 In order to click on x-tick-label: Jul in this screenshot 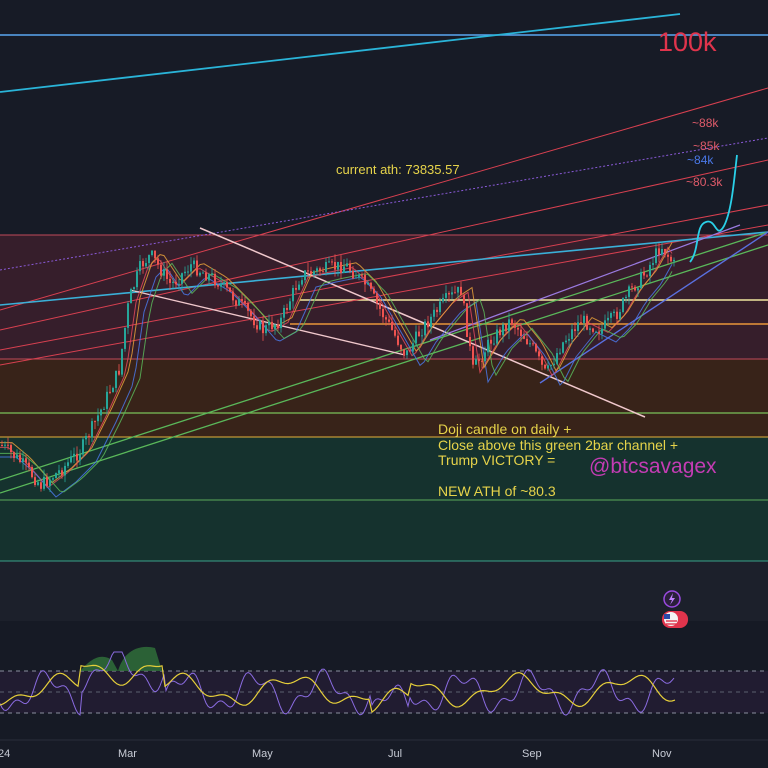, I will do `click(395, 754)`.